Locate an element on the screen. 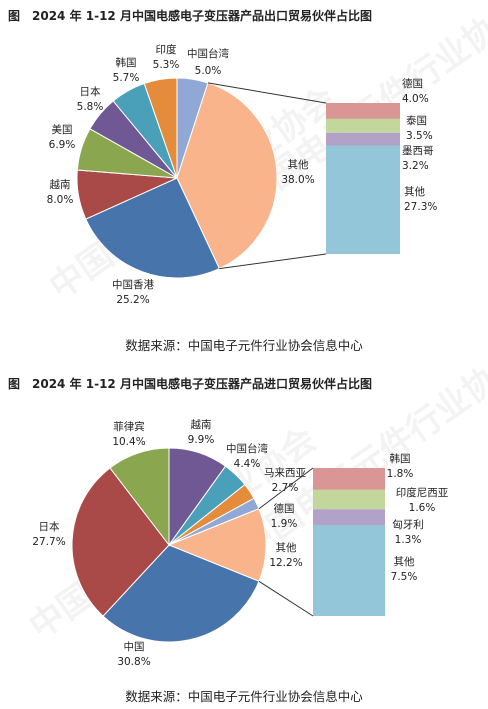  breakdown-value: 3.2% is located at coordinates (415, 166).